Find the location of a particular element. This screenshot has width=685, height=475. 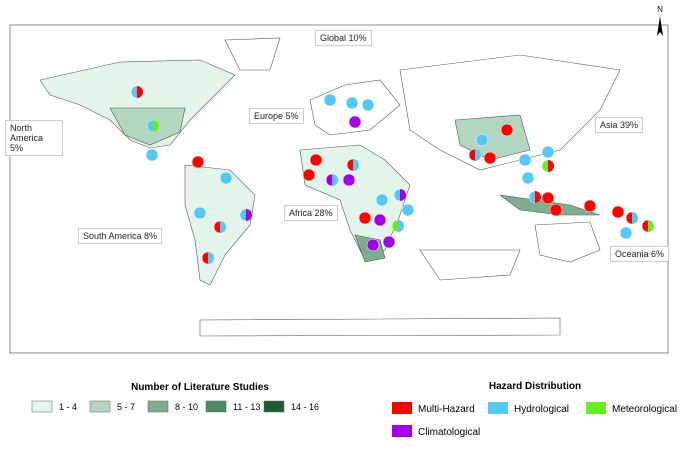

legend-title: Hazard Distribution is located at coordinates (535, 386).